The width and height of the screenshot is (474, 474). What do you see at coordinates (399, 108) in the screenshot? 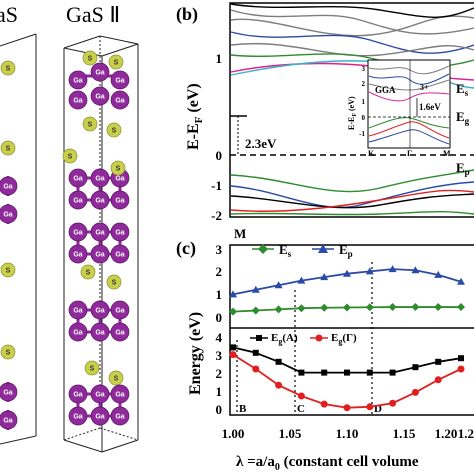
I see `inset-gga: GGA 3+ 1.6eV 3 2 1 0 -1 E-EF (eV) K Γ M` at bounding box center [399, 108].